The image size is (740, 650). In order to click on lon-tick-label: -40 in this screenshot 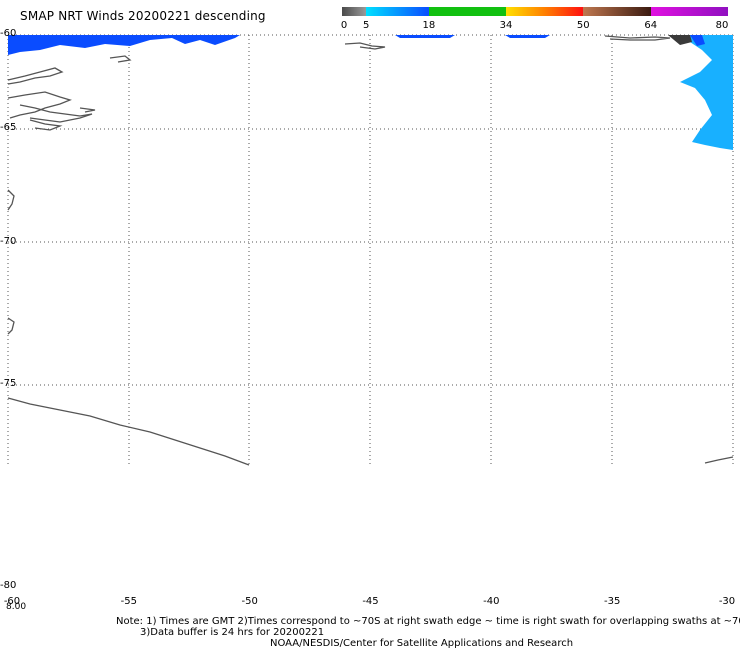, I will do `click(491, 601)`.